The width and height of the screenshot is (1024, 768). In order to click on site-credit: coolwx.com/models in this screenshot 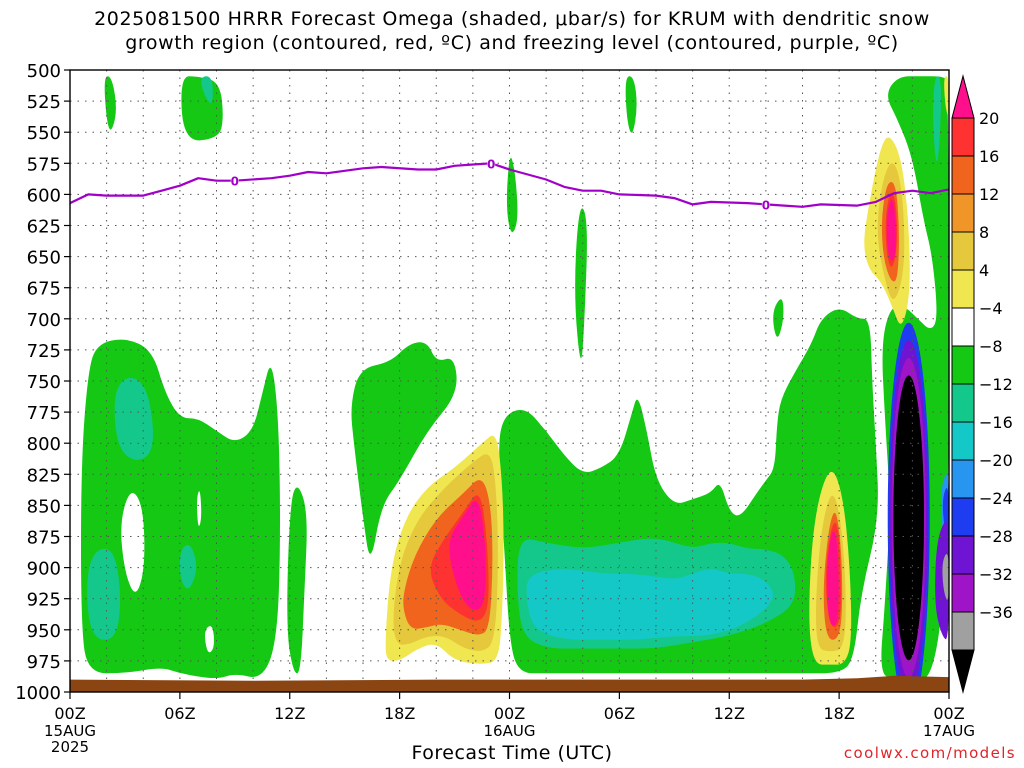, I will do `click(929, 753)`.